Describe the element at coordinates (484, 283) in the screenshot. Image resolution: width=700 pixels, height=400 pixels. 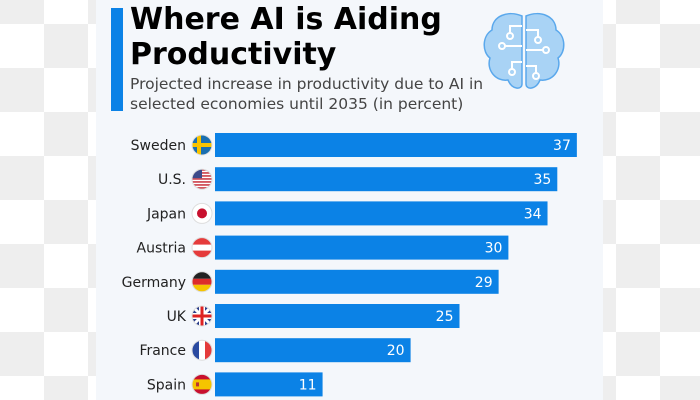
I see `data-label: 29` at that location.